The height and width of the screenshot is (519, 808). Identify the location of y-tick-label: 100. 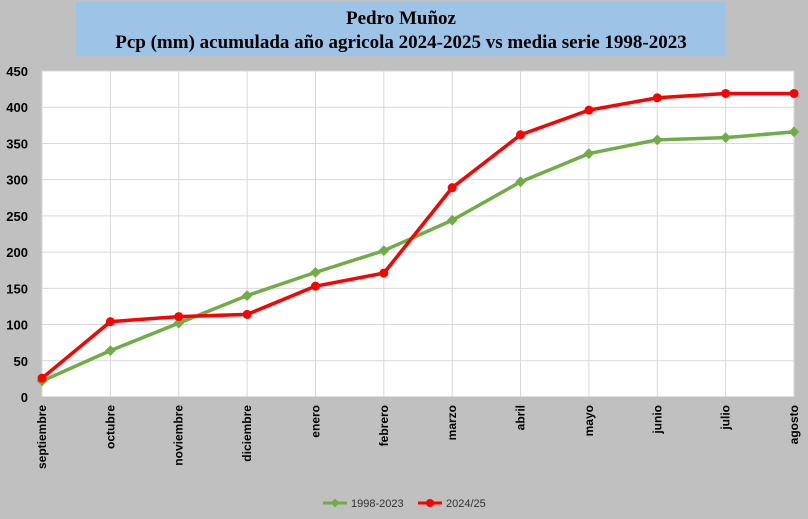
(17, 325).